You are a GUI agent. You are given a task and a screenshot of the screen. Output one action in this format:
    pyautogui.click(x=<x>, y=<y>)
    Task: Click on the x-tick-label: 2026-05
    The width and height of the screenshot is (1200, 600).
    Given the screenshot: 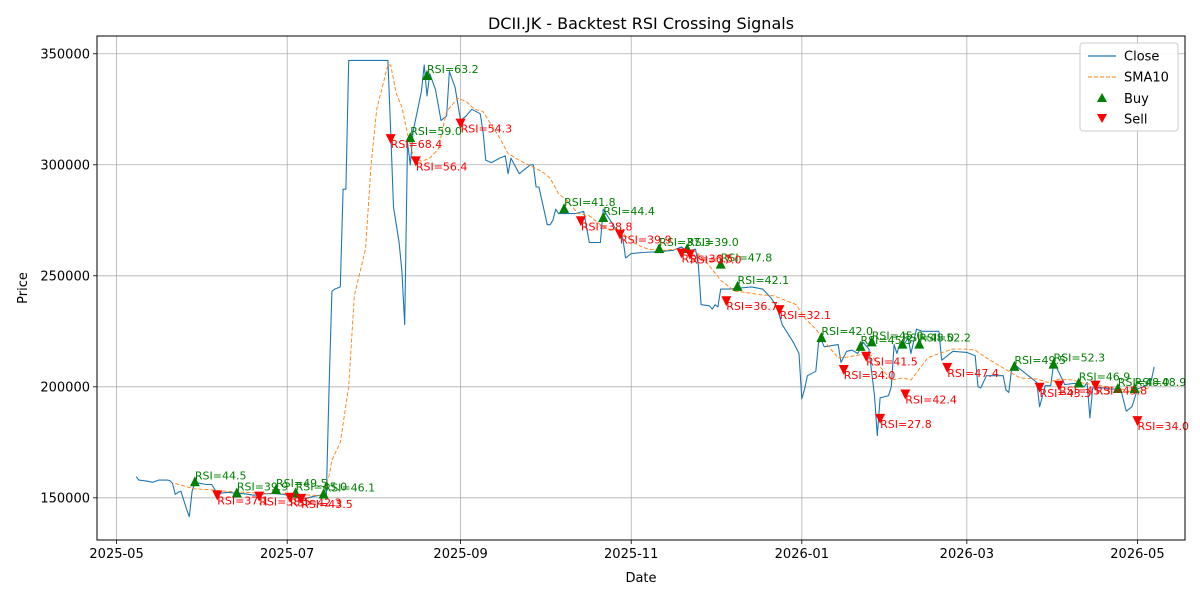 What is the action you would take?
    pyautogui.click(x=1137, y=554)
    